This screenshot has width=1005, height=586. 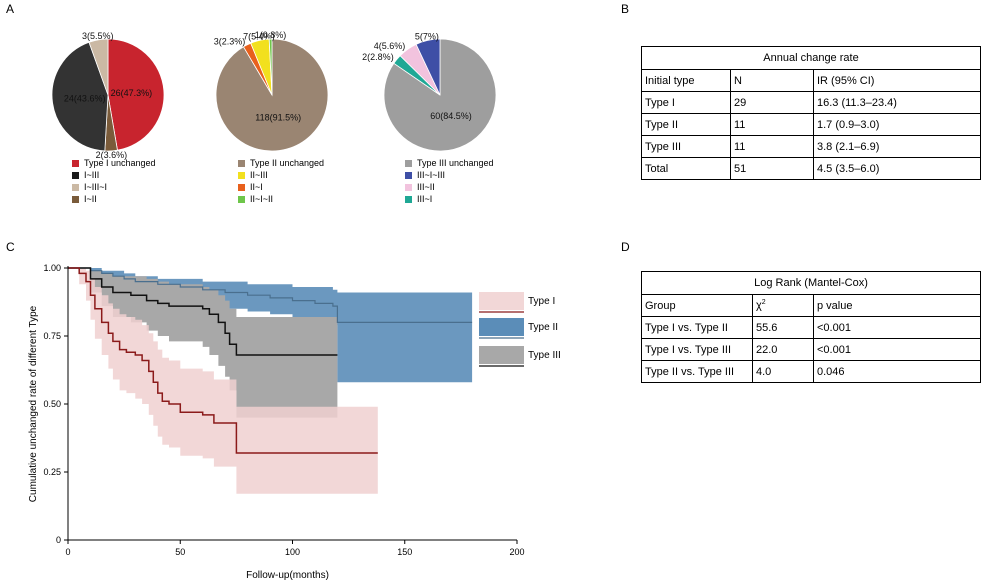 I want to click on table-cell: 4.0, so click(x=783, y=371).